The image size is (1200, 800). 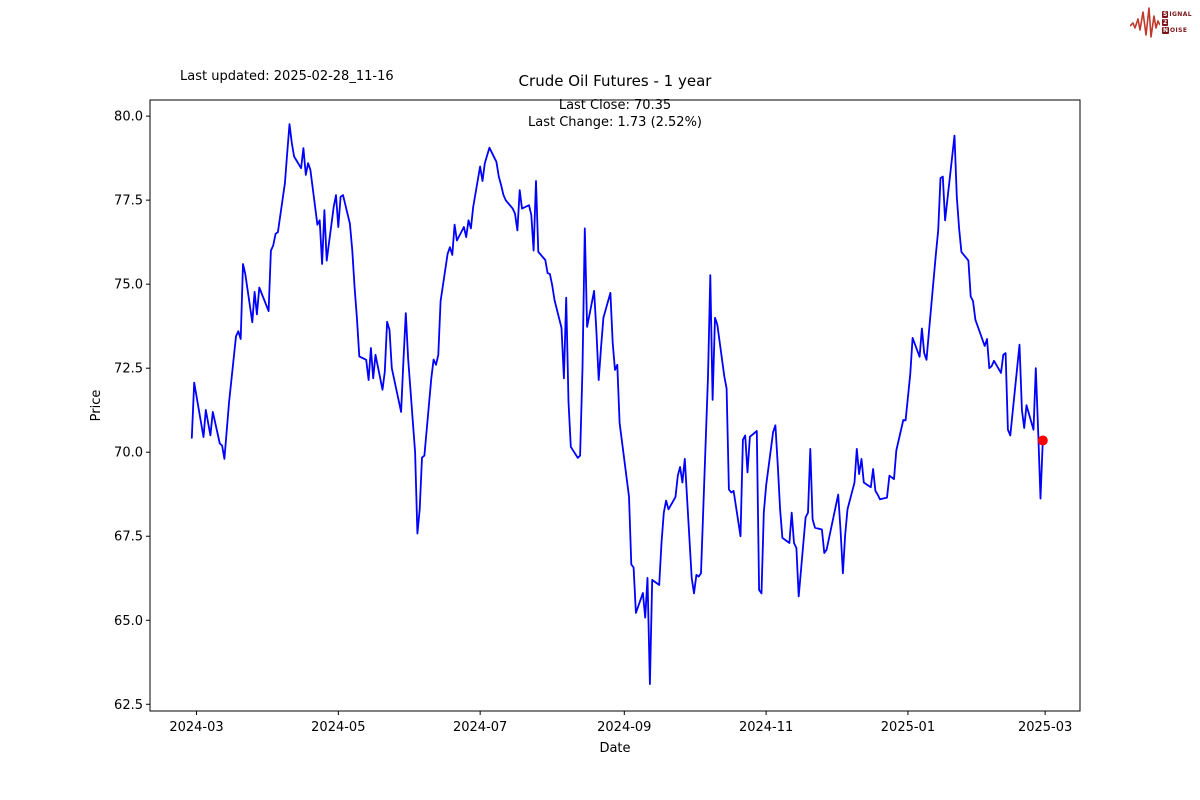 I want to click on y-tick-label: 77.5, so click(x=128, y=201).